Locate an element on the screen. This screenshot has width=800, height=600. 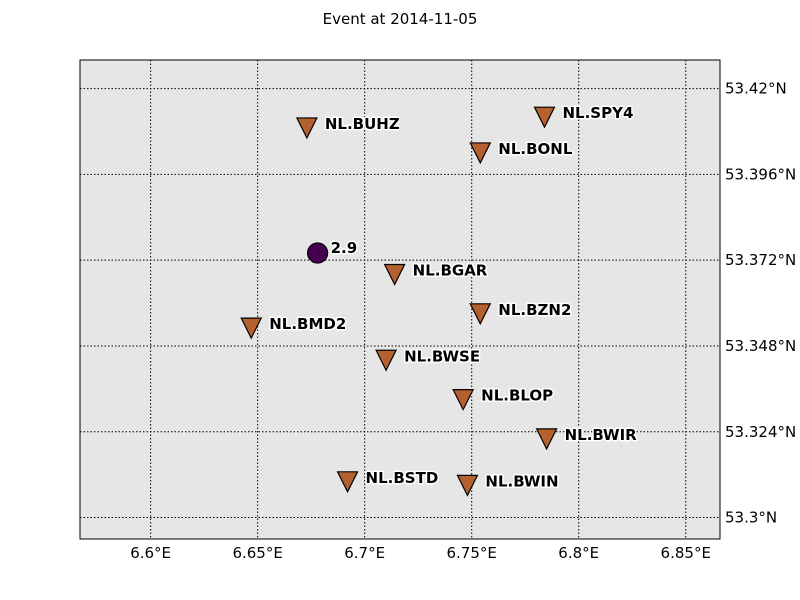
station-marker: NL.SPY4 is located at coordinates (584, 116).